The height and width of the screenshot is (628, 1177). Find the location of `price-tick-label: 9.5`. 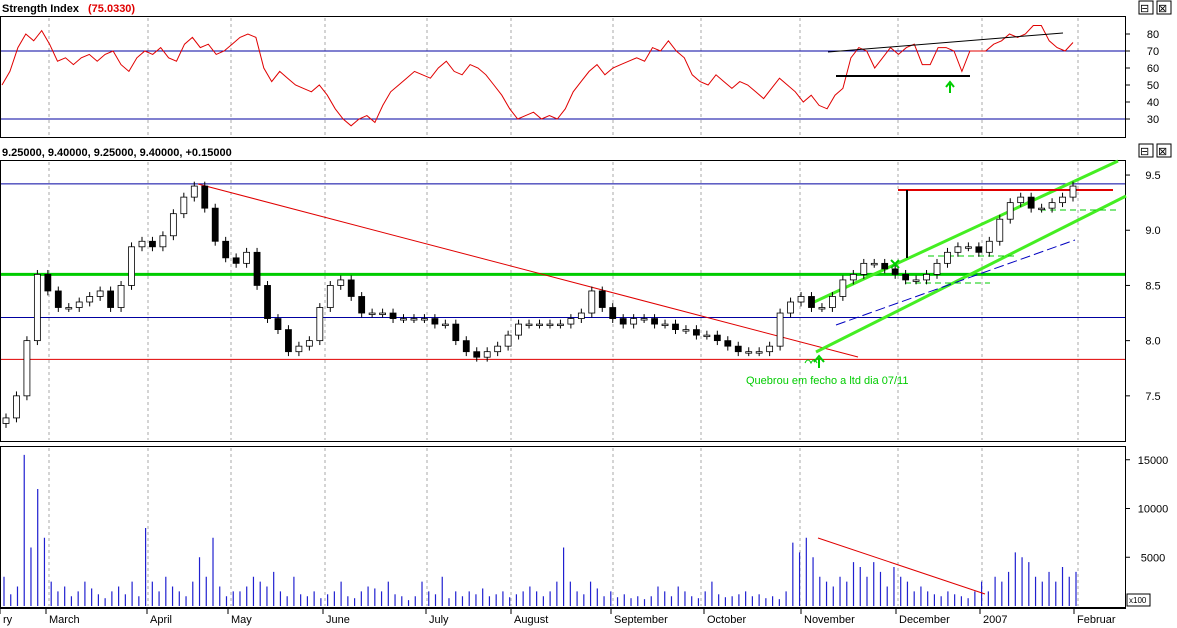

price-tick-label: 9.5 is located at coordinates (1152, 176).